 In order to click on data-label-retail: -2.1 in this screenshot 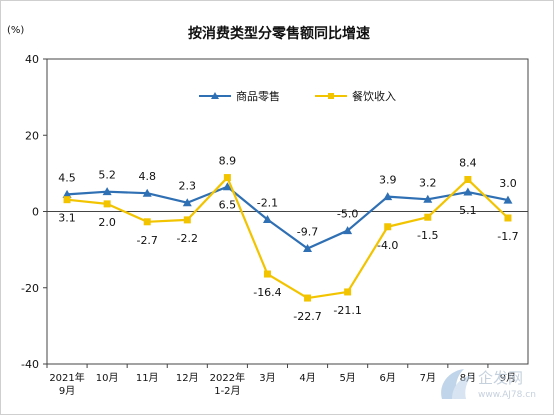, I will do `click(267, 203)`.